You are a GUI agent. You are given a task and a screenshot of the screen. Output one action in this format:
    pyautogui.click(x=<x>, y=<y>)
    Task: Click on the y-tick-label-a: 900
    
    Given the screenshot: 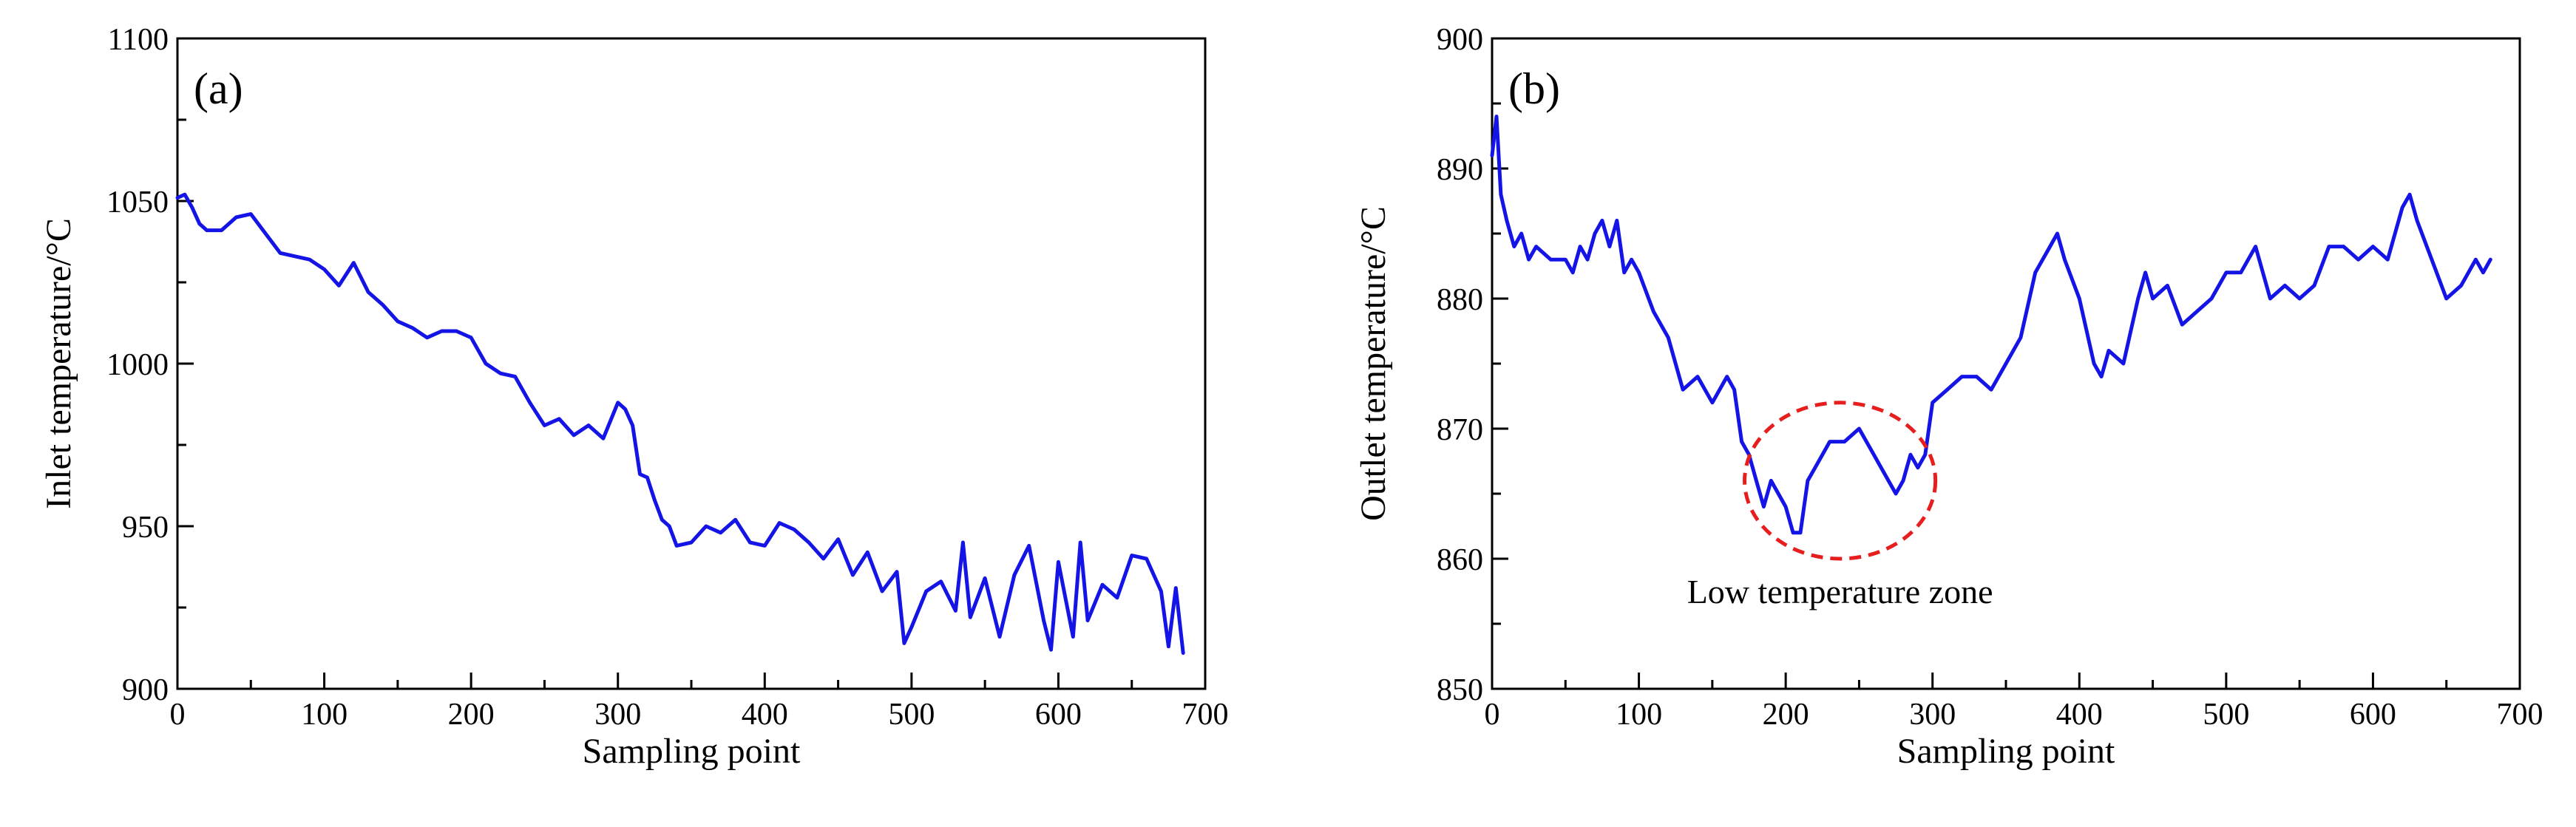 What is the action you would take?
    pyautogui.click(x=145, y=690)
    